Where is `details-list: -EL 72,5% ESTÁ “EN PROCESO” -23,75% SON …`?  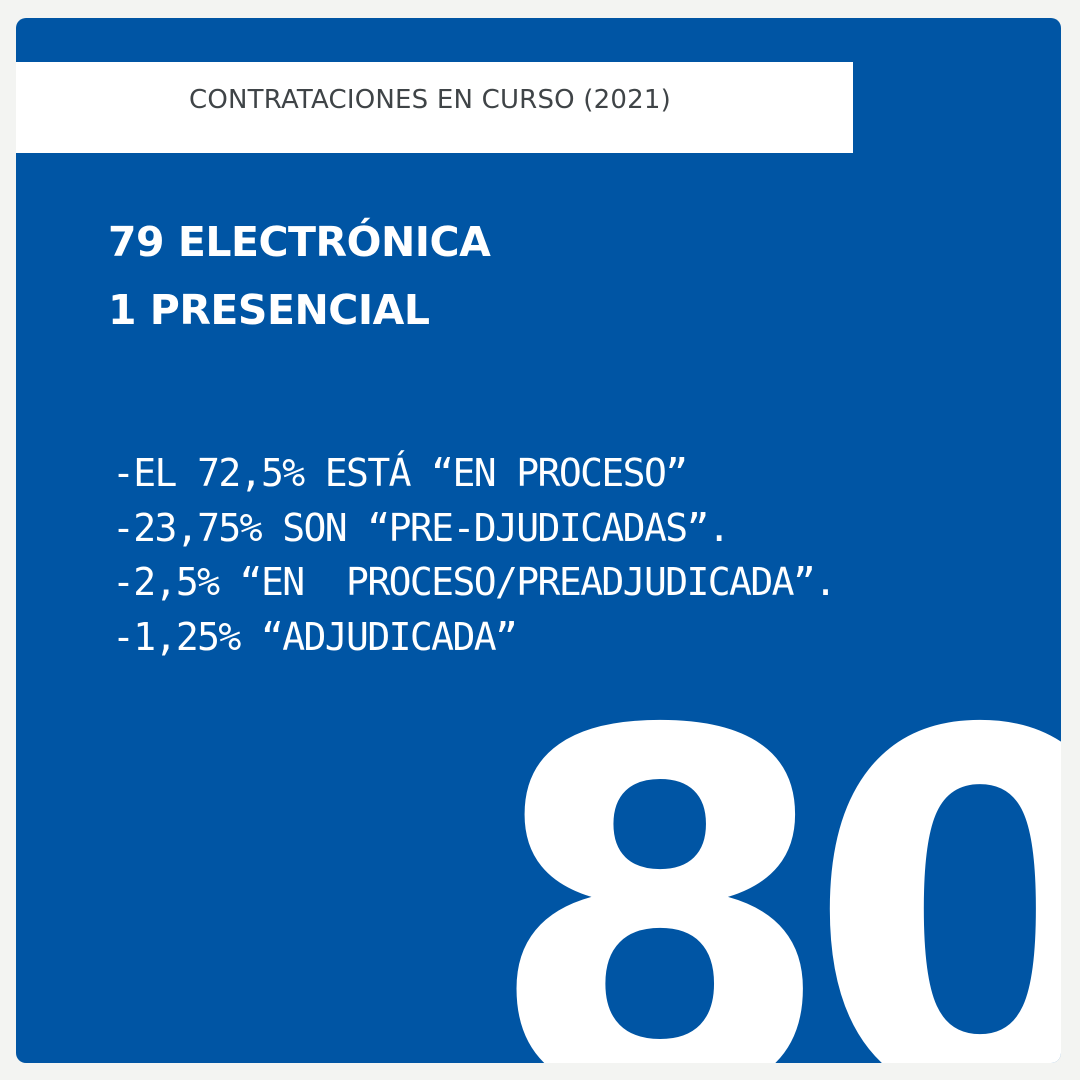 details-list: -EL 72,5% ESTÁ “EN PROCESO” -23,75% SON … is located at coordinates (474, 555).